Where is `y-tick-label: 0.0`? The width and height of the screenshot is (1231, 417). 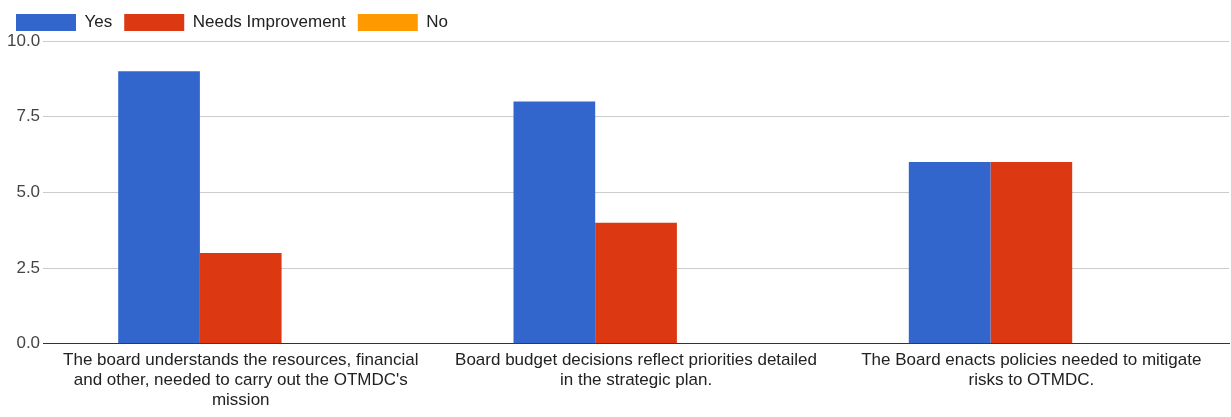 y-tick-label: 0.0 is located at coordinates (28, 343).